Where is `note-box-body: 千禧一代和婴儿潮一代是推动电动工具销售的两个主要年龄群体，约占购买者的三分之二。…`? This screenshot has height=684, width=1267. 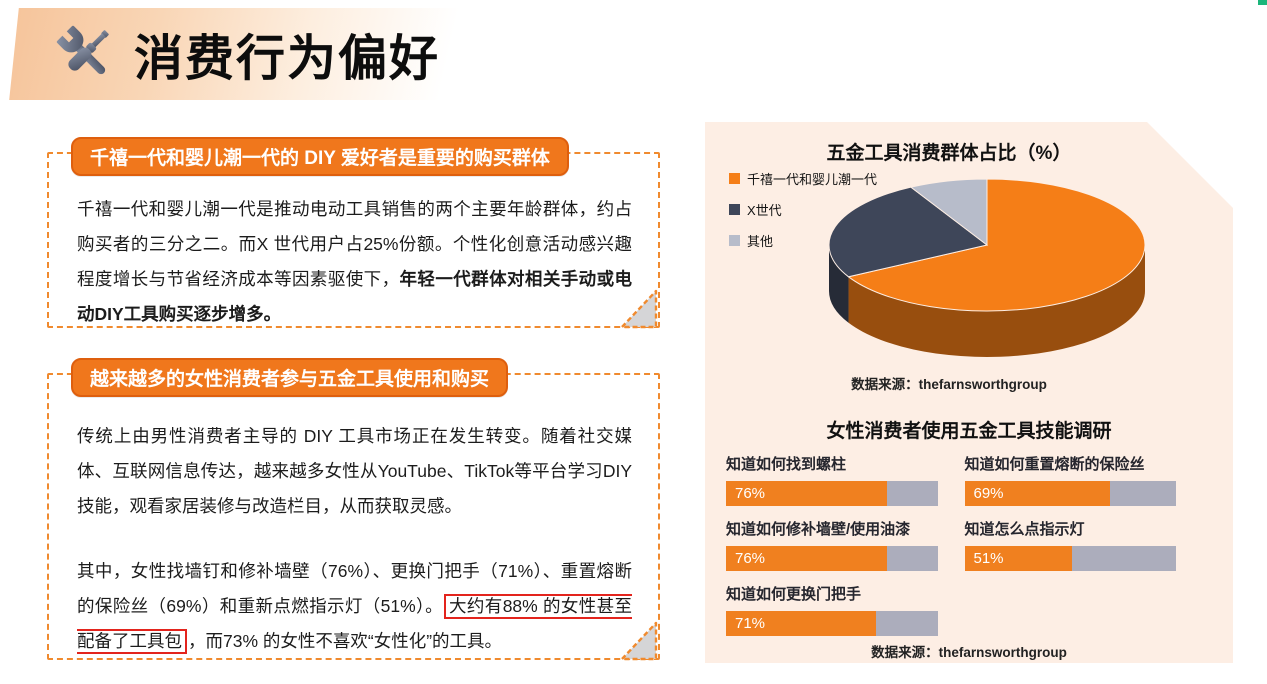 note-box-body: 千禧一代和婴儿潮一代是推动电动工具销售的两个主要年龄群体，约占购买者的三分之二。… is located at coordinates (354, 262).